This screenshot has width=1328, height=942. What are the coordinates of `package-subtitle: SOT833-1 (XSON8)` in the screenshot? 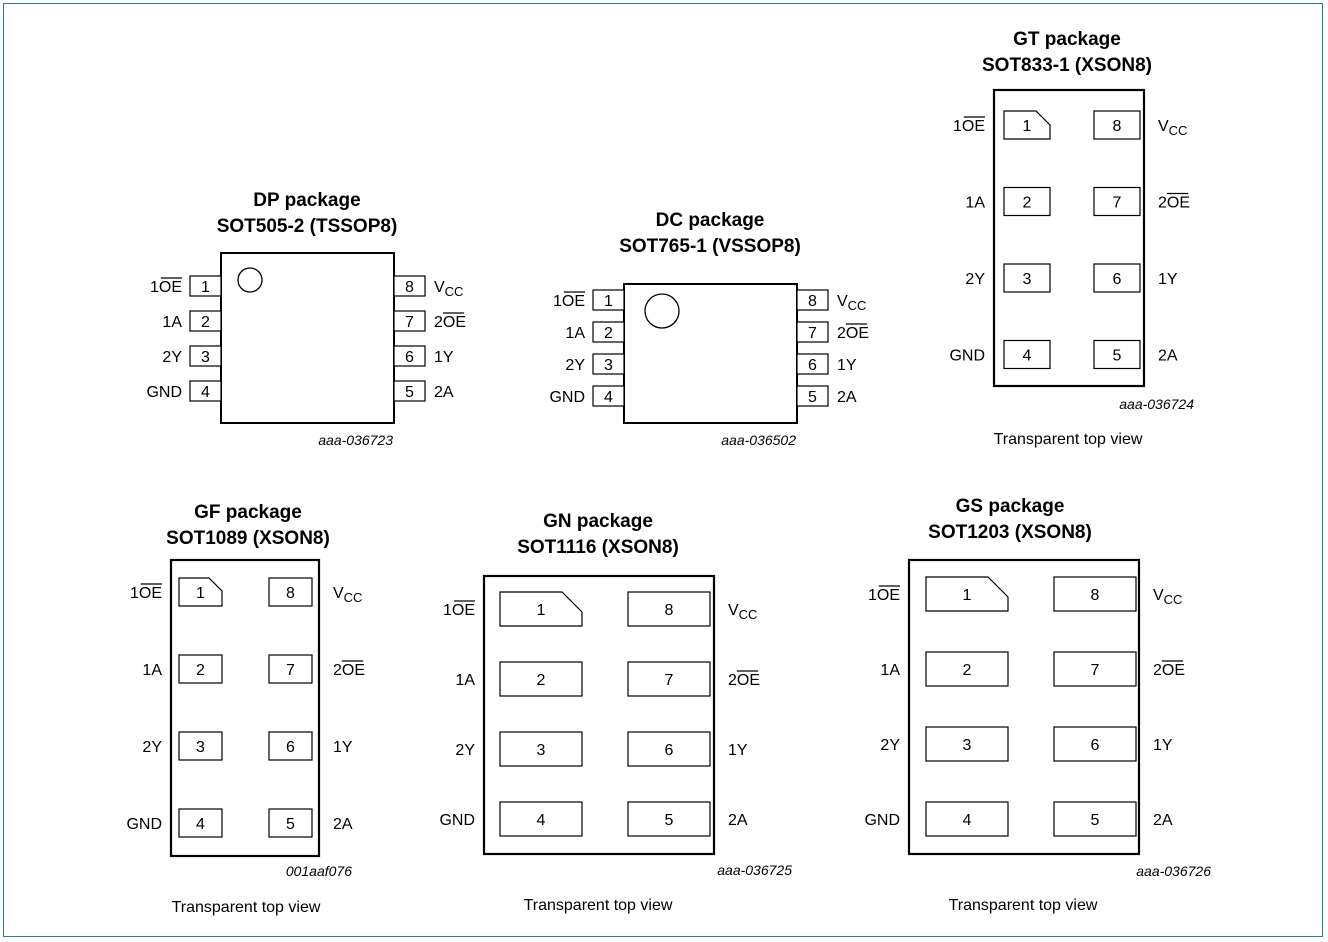 It's located at (1067, 65).